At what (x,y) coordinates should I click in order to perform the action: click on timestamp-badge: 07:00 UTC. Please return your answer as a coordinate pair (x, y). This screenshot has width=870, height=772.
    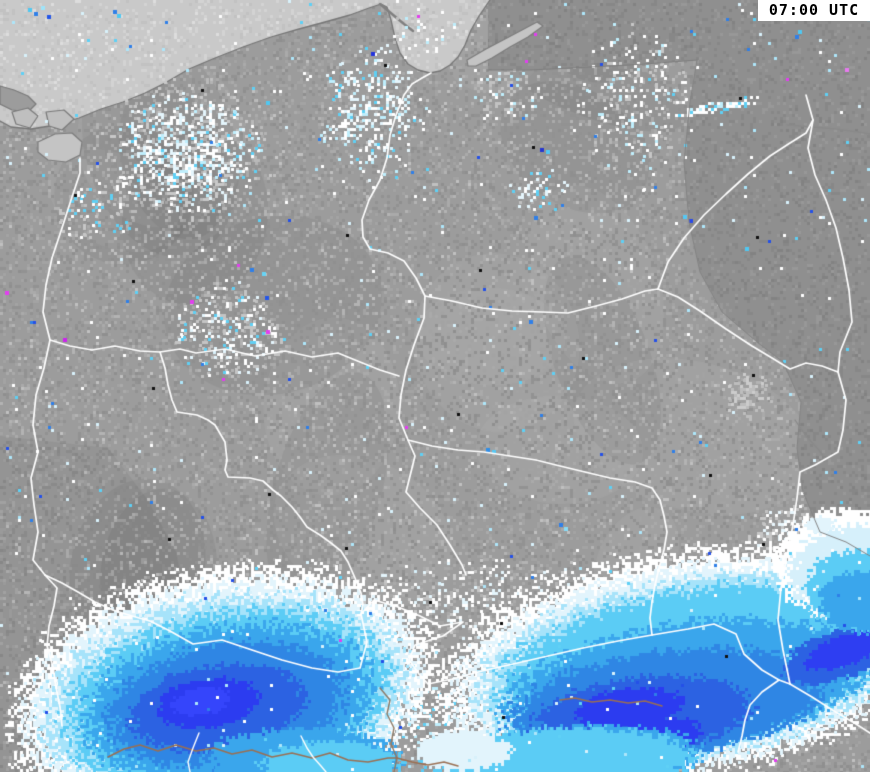
    Looking at the image, I should click on (814, 10).